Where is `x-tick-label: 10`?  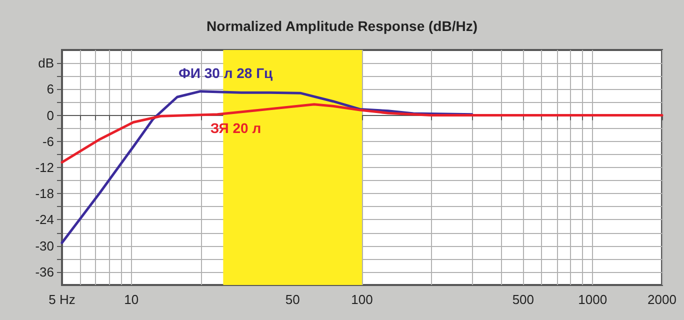
x-tick-label: 10 is located at coordinates (131, 299).